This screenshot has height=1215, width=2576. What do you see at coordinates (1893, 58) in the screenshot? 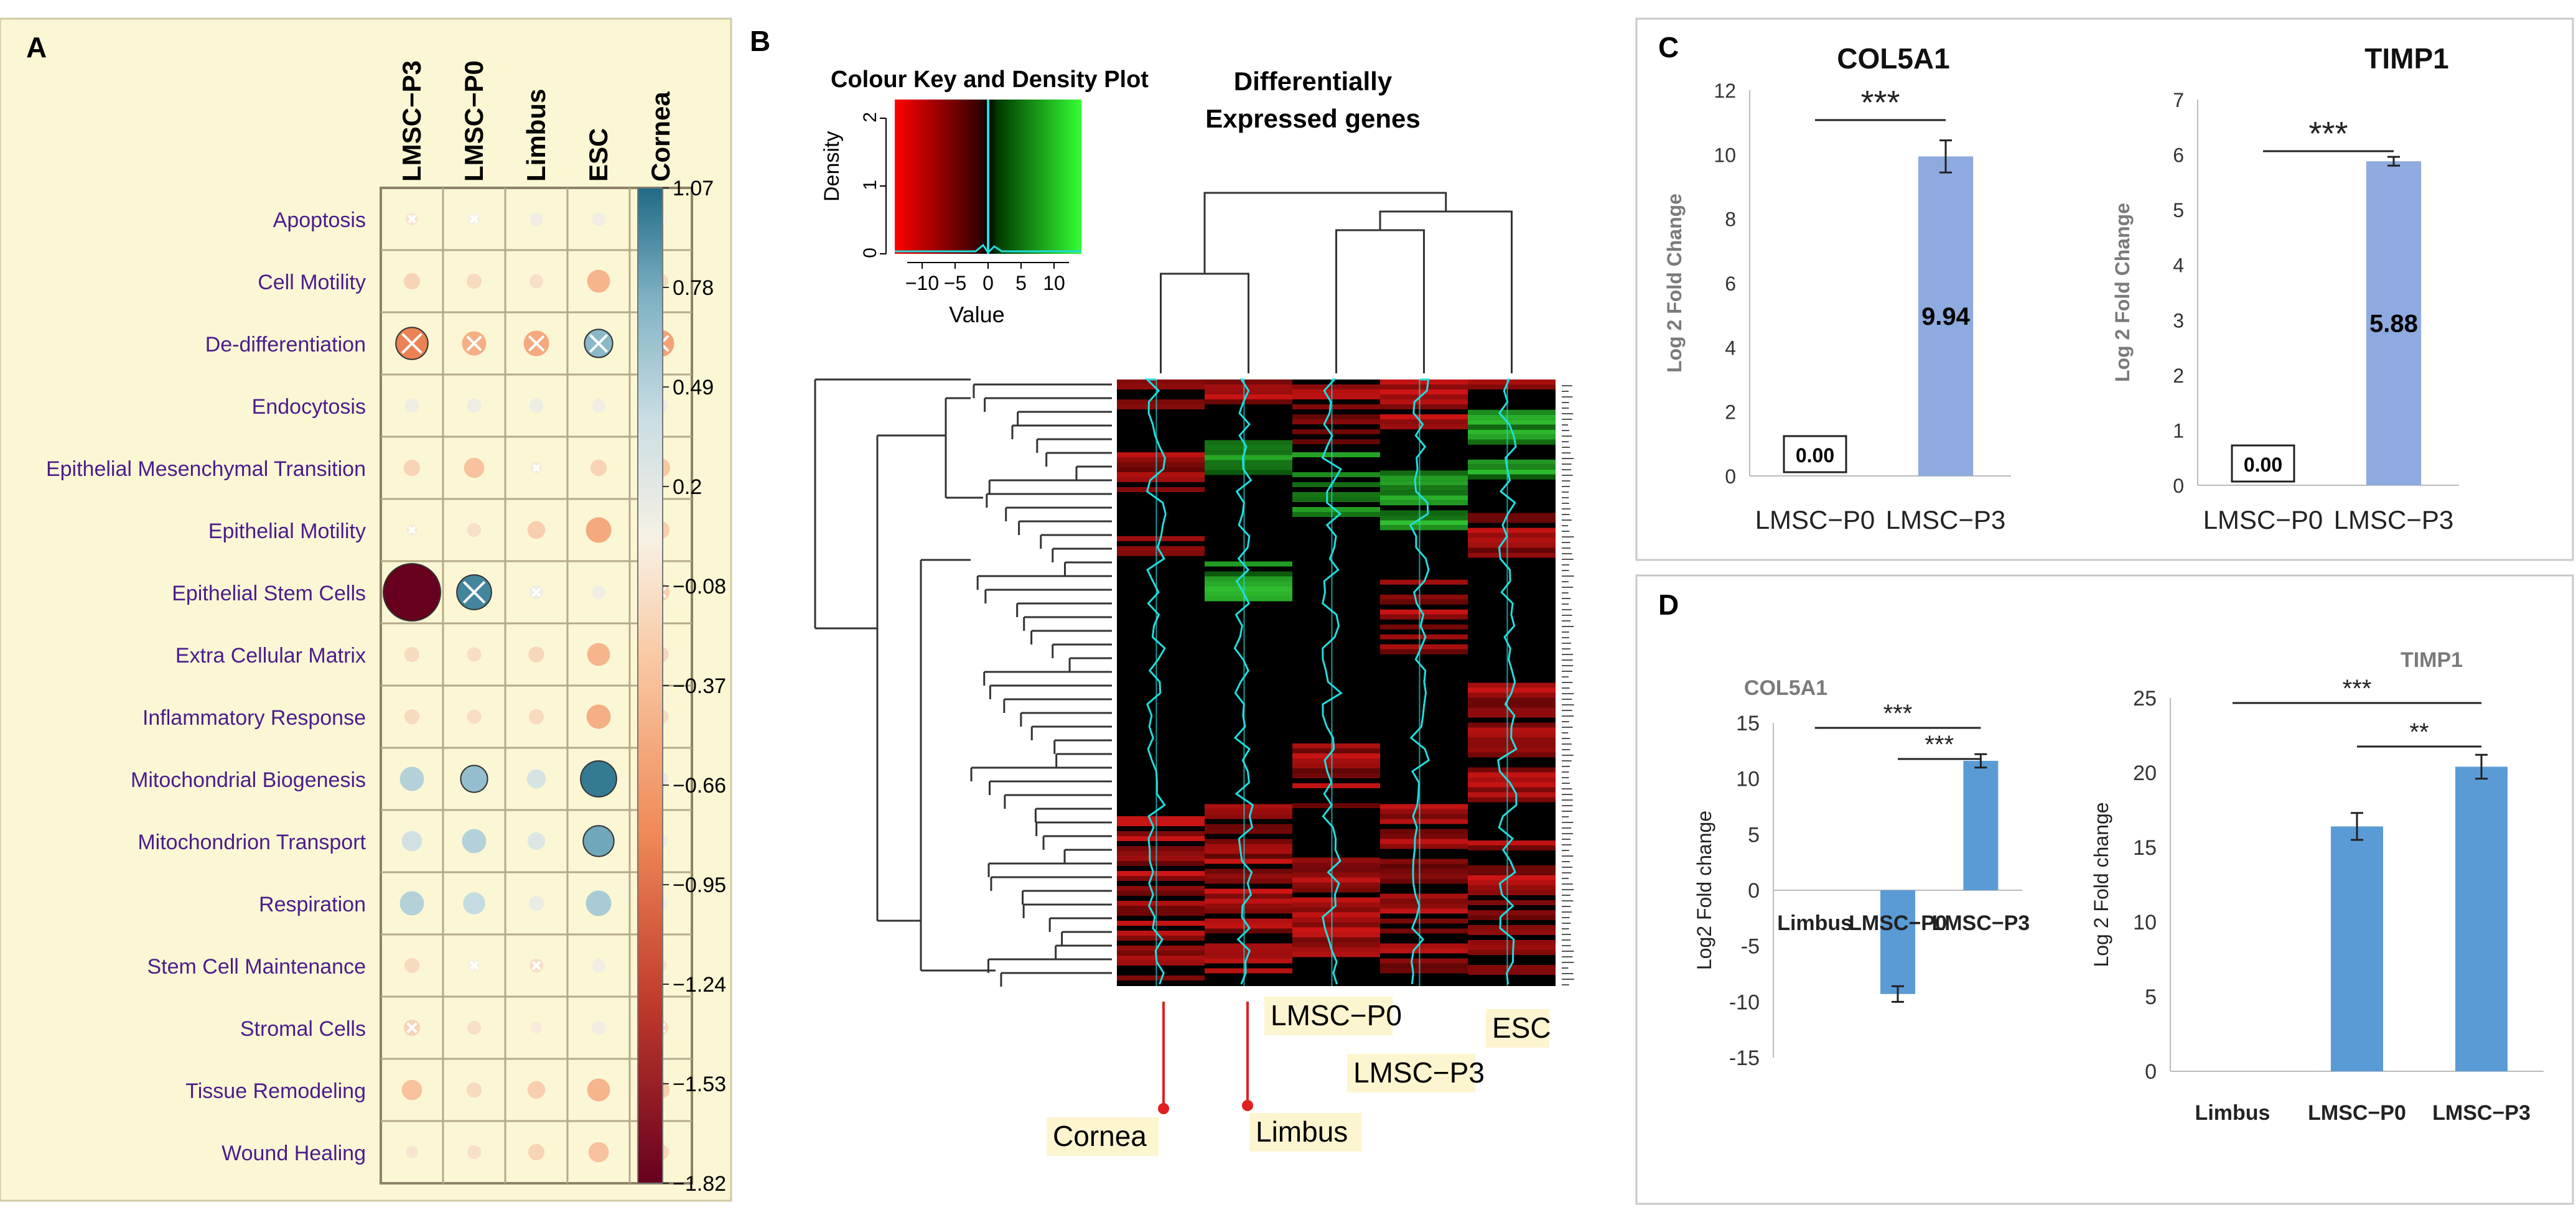
I see `chart-title: COL5A1` at bounding box center [1893, 58].